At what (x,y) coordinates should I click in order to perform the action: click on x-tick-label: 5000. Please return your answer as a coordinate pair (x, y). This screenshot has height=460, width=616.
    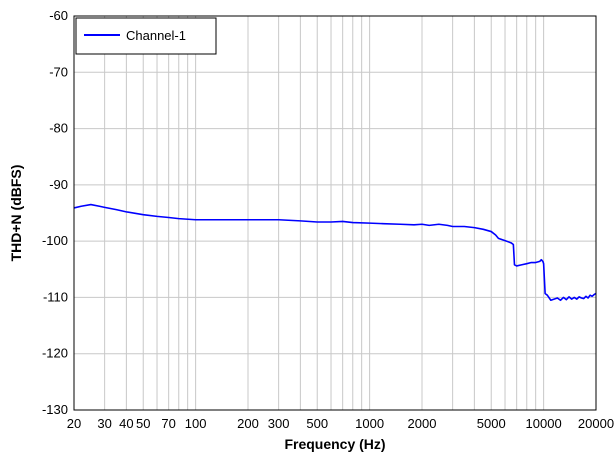
    Looking at the image, I should click on (491, 423).